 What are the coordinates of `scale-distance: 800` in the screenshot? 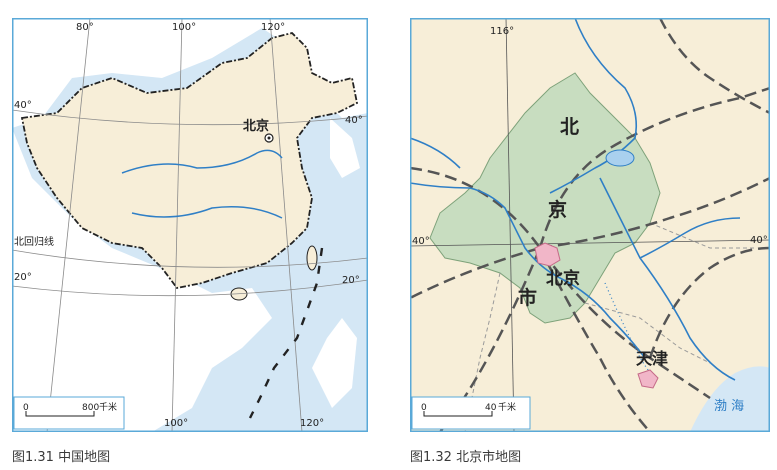 It's located at (90, 408).